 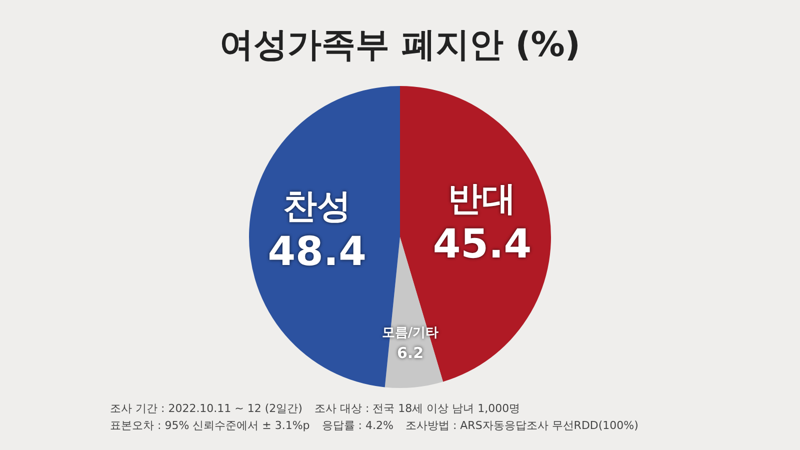 What do you see at coordinates (482, 244) in the screenshot?
I see `data-label: 45.4` at bounding box center [482, 244].